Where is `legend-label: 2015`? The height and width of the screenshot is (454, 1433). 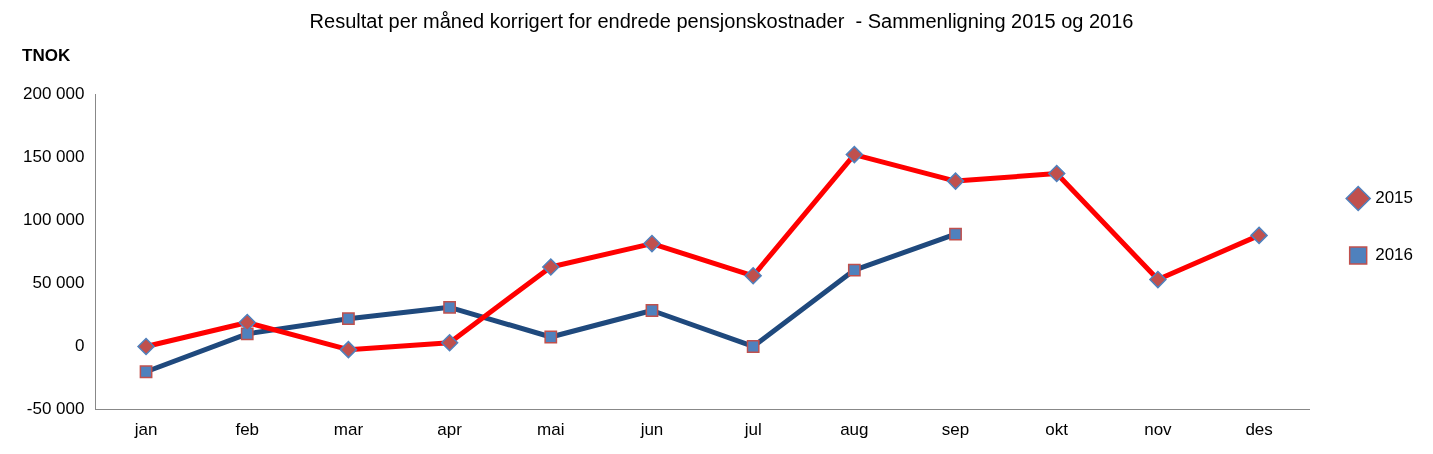 legend-label: 2015 is located at coordinates (1394, 198).